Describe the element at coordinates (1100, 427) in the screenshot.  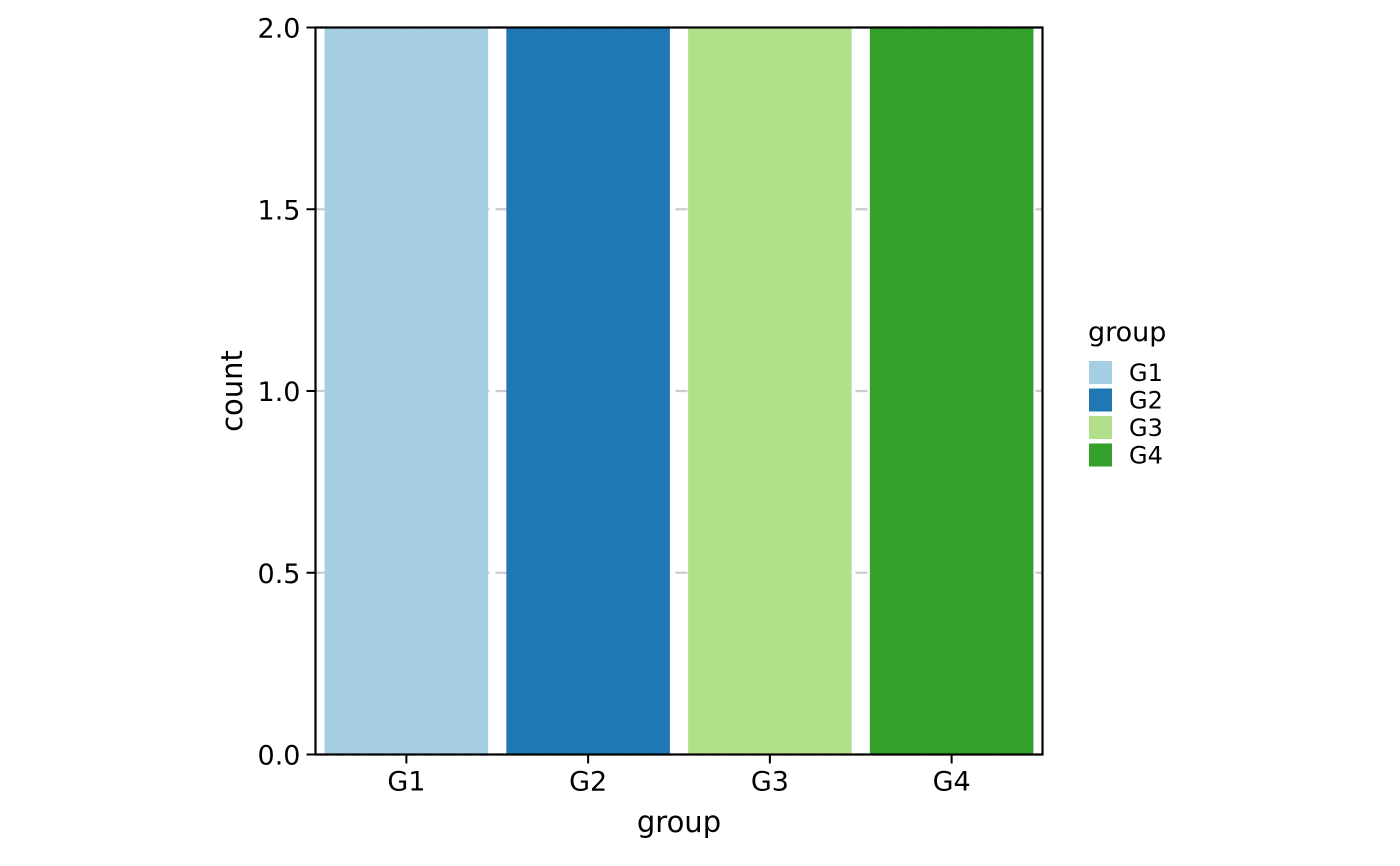
I see `legend-swatch-g3` at that location.